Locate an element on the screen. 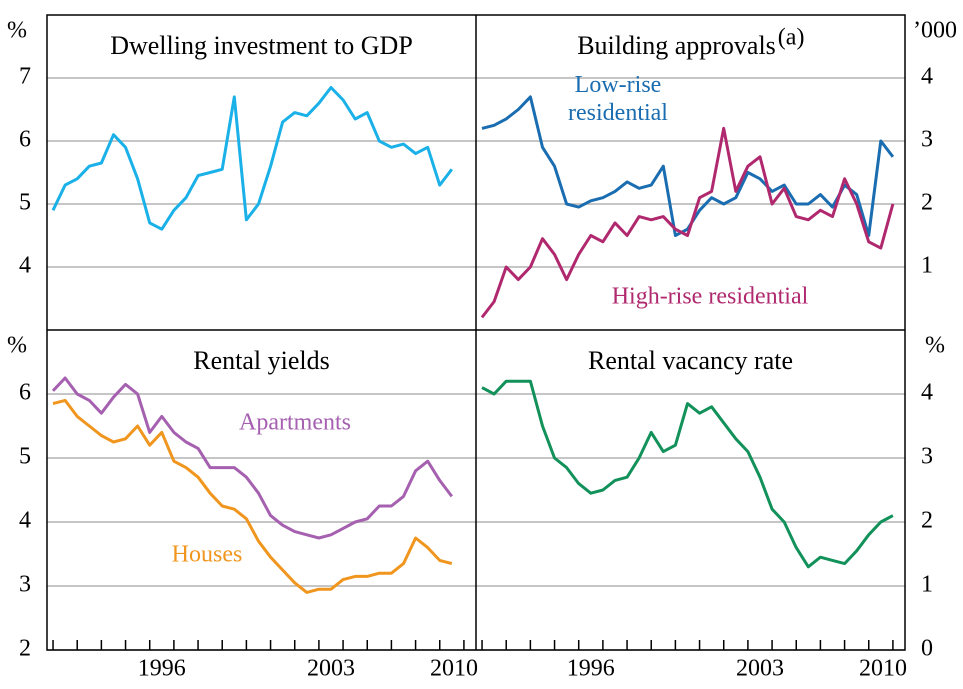 This screenshot has width=963, height=689. panel-title: Building approvals is located at coordinates (676, 45).